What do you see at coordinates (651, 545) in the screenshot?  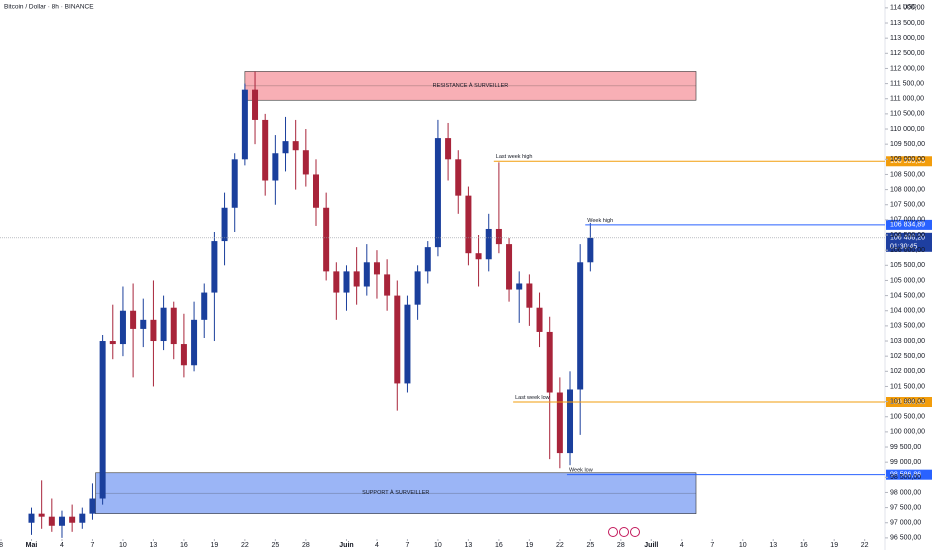 I see `x-tick-label: Juill` at bounding box center [651, 545].